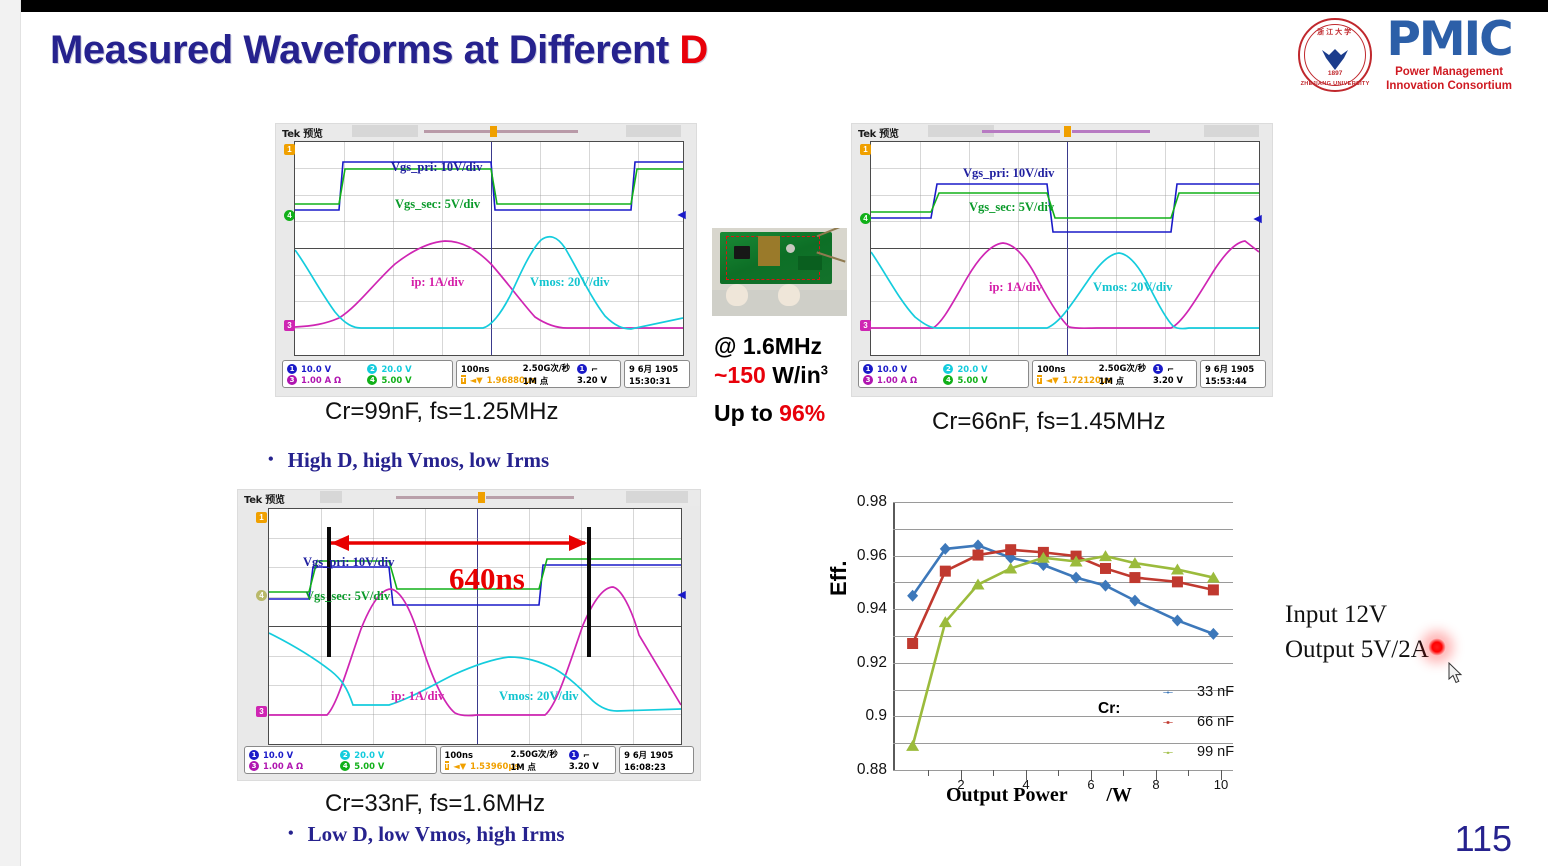 The width and height of the screenshot is (1548, 866). What do you see at coordinates (1335, 59) in the screenshot?
I see `seal-bird-icon` at bounding box center [1335, 59].